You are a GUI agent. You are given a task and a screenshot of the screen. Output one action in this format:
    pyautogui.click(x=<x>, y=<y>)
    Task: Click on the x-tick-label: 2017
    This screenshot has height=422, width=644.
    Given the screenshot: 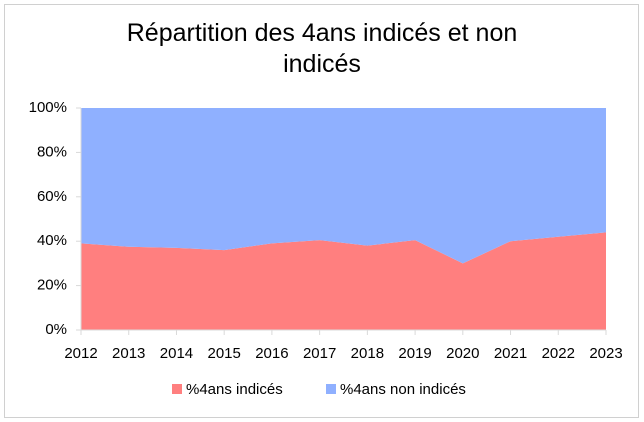 What is the action you would take?
    pyautogui.click(x=319, y=353)
    